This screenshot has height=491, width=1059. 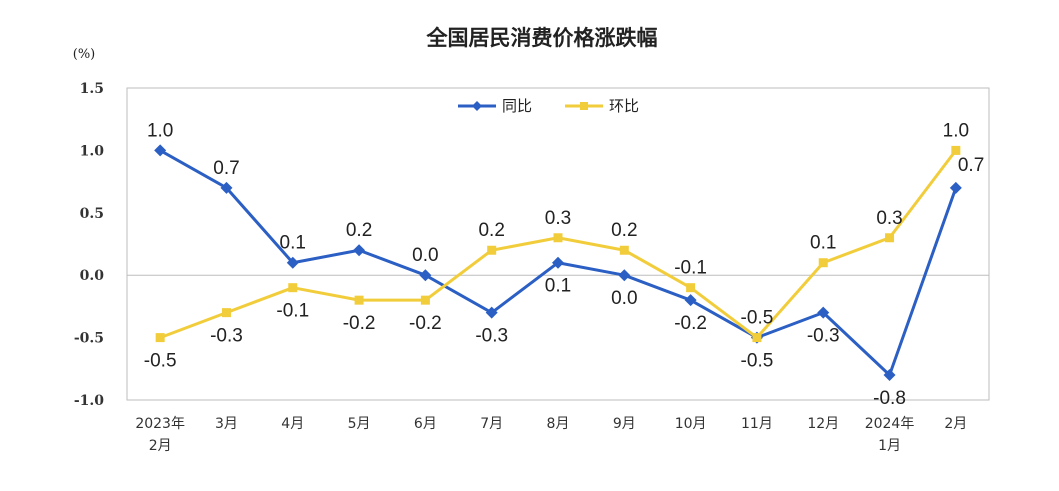 What do you see at coordinates (292, 424) in the screenshot?
I see `x-tick-label: 4月` at bounding box center [292, 424].